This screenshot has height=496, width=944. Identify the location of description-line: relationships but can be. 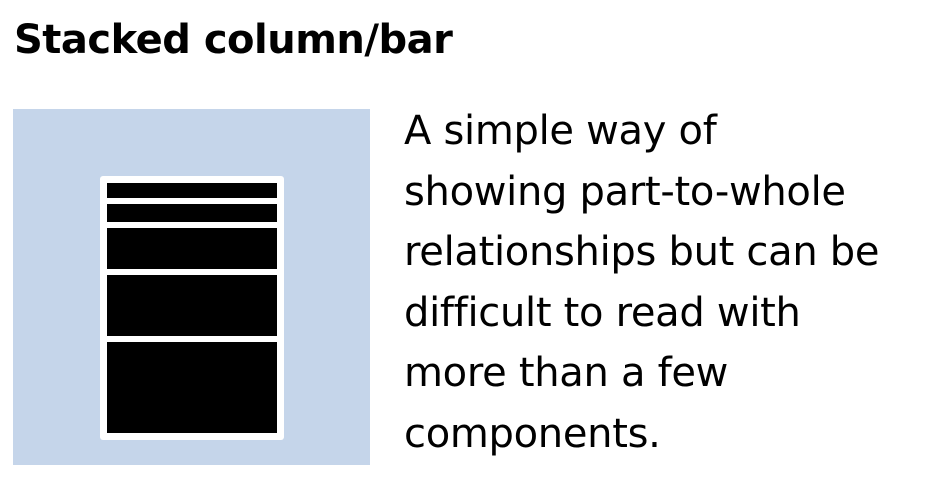
(642, 252).